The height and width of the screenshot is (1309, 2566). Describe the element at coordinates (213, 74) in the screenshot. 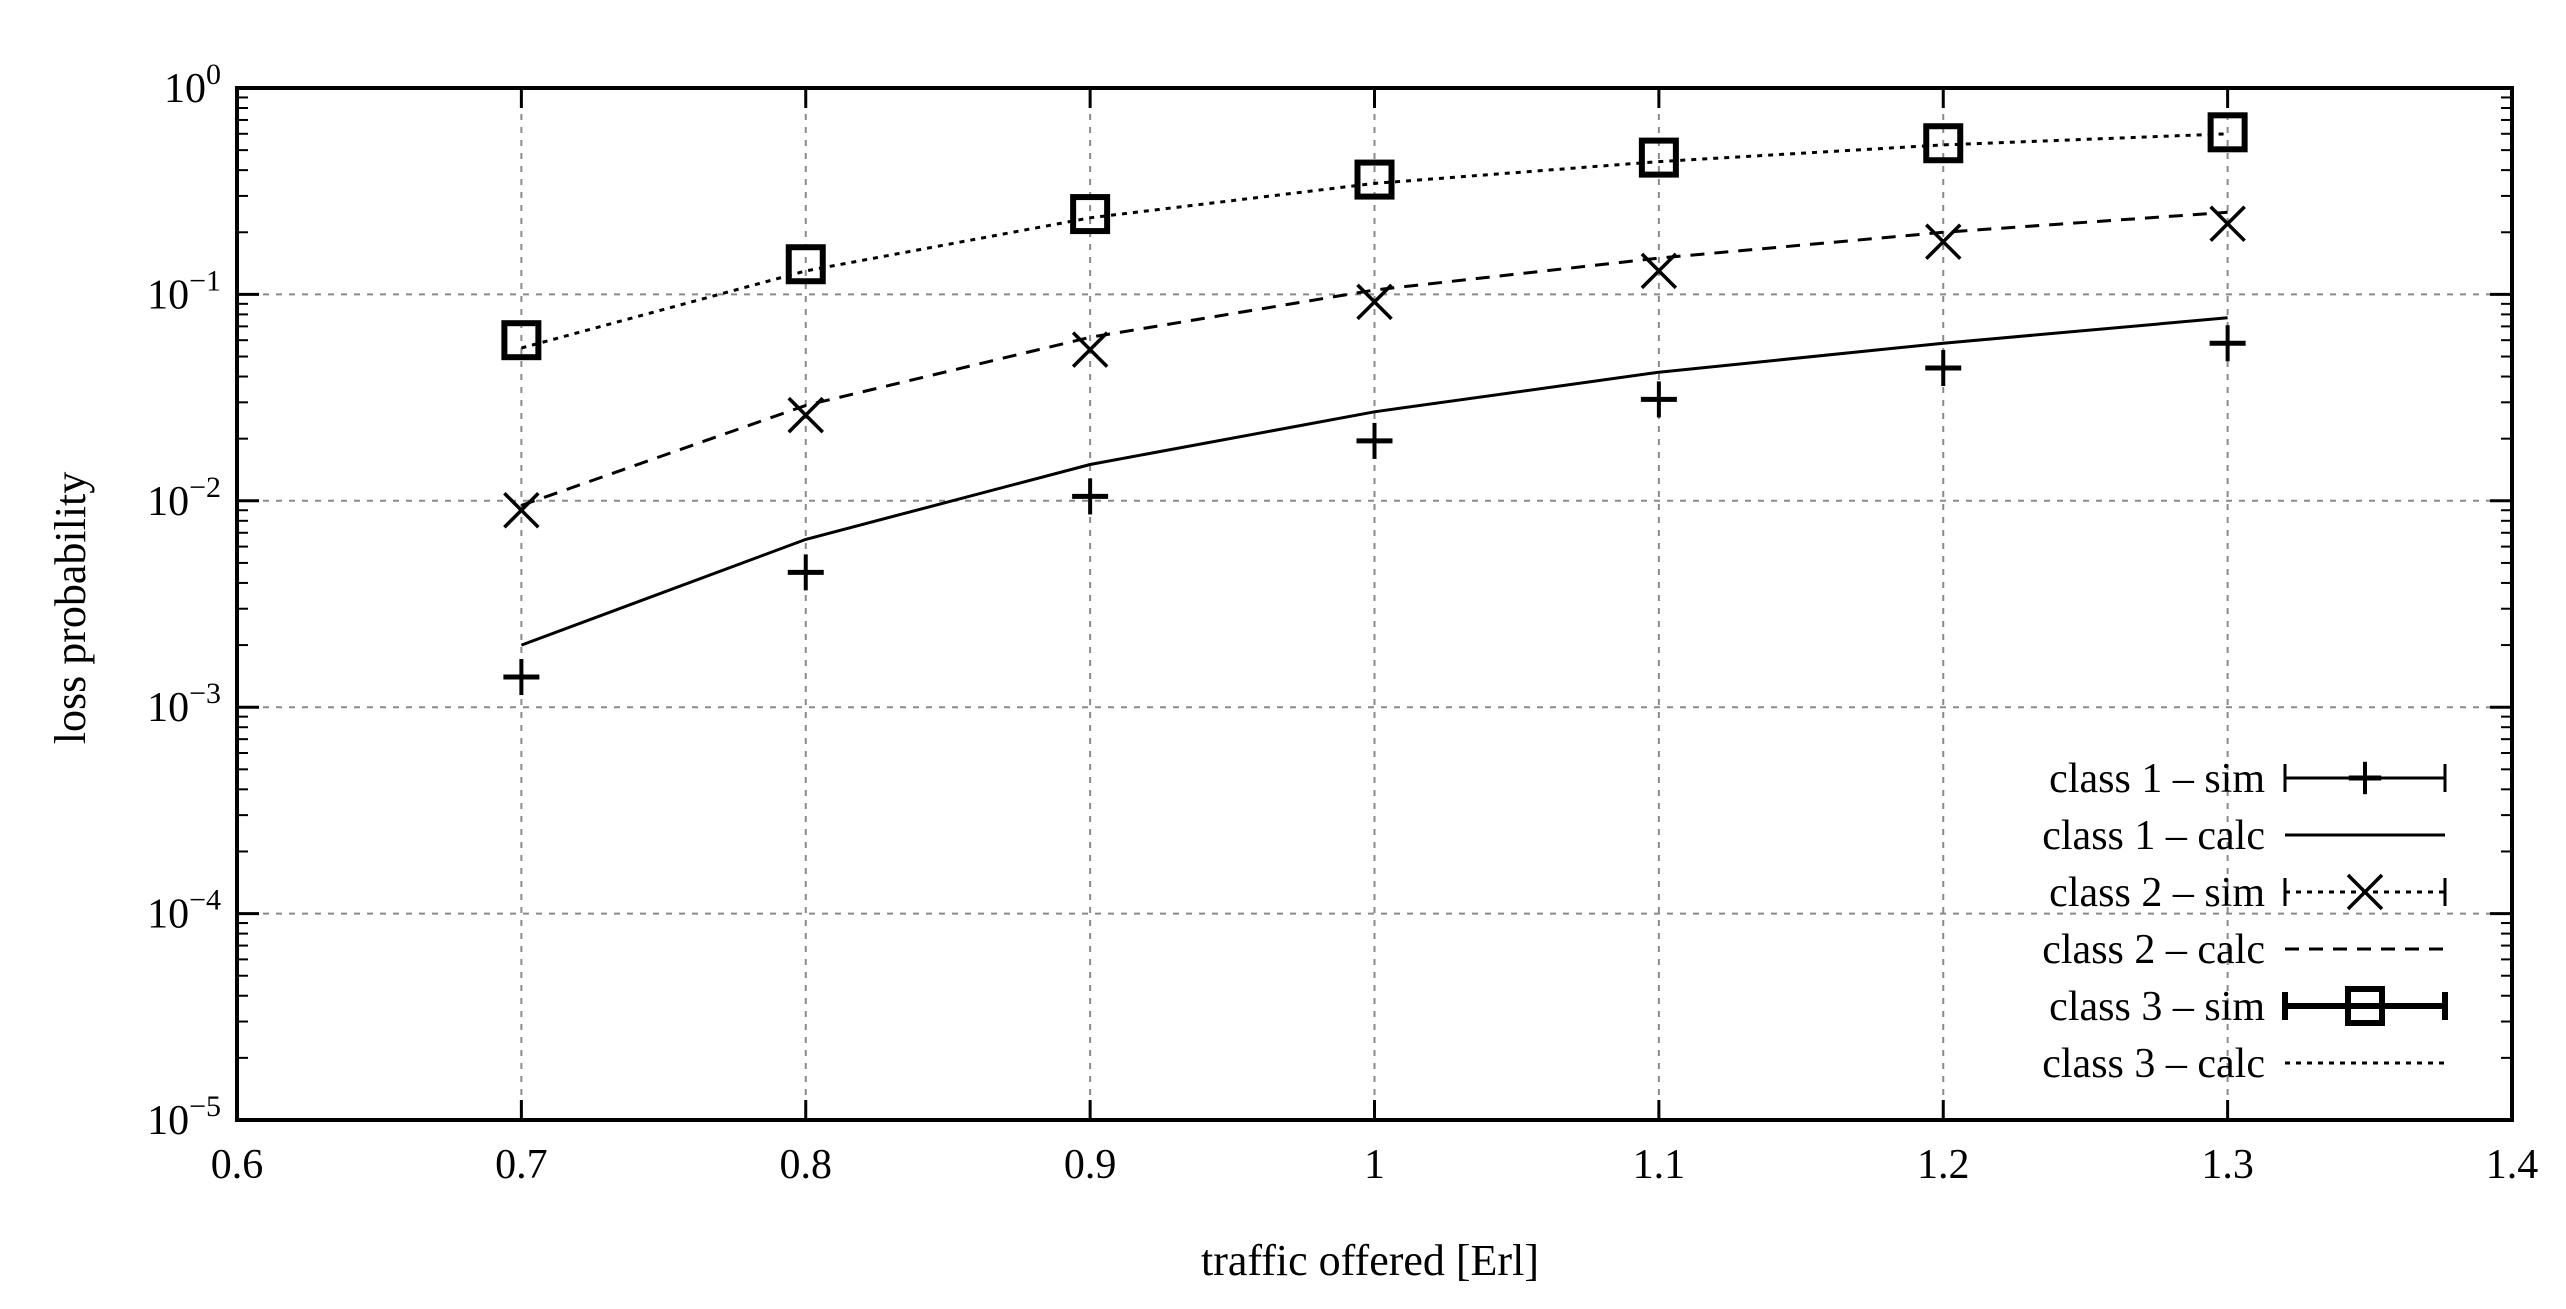

I see `y-tick-exponent: 0` at that location.